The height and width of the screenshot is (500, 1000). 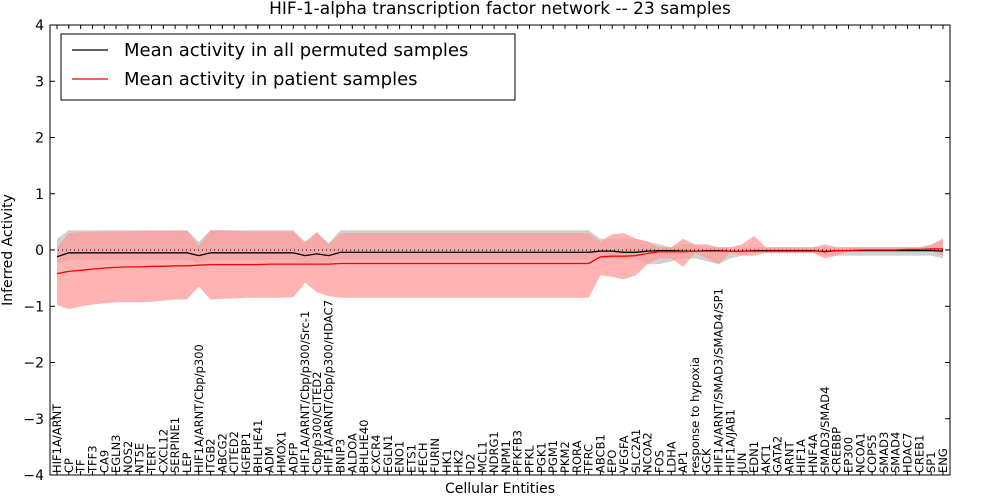 What do you see at coordinates (317, 422) in the screenshot?
I see `x-tick-label: Cbp/p300/CITED2` at bounding box center [317, 422].